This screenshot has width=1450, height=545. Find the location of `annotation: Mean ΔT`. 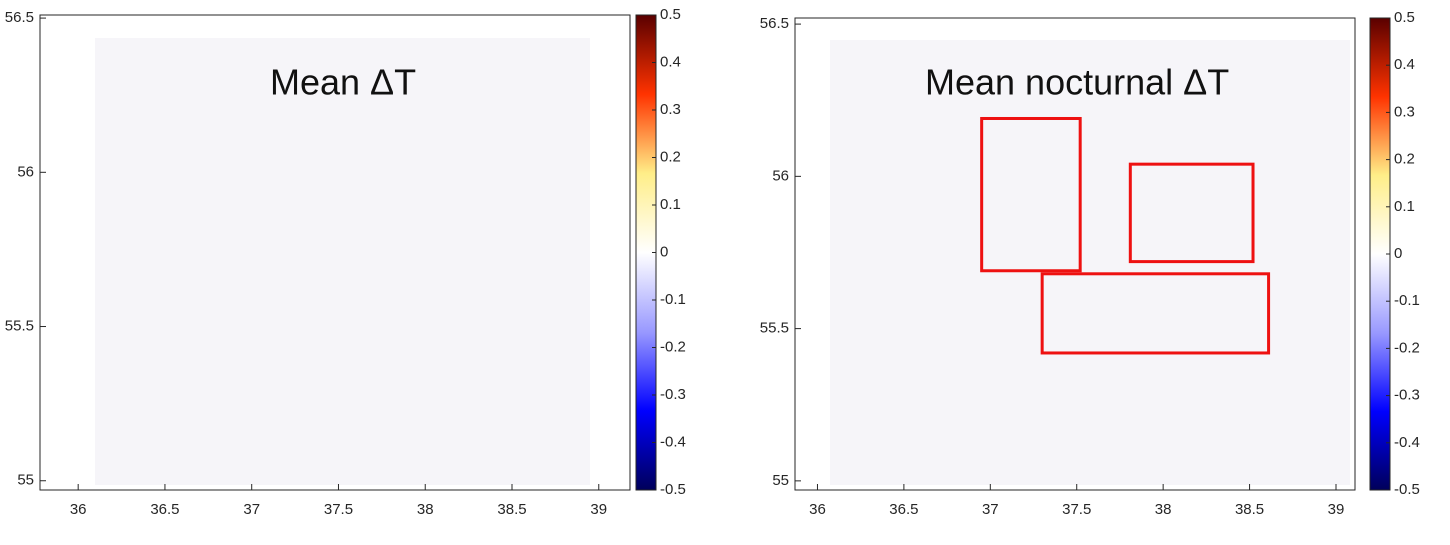

annotation: Mean ΔT is located at coordinates (343, 82).